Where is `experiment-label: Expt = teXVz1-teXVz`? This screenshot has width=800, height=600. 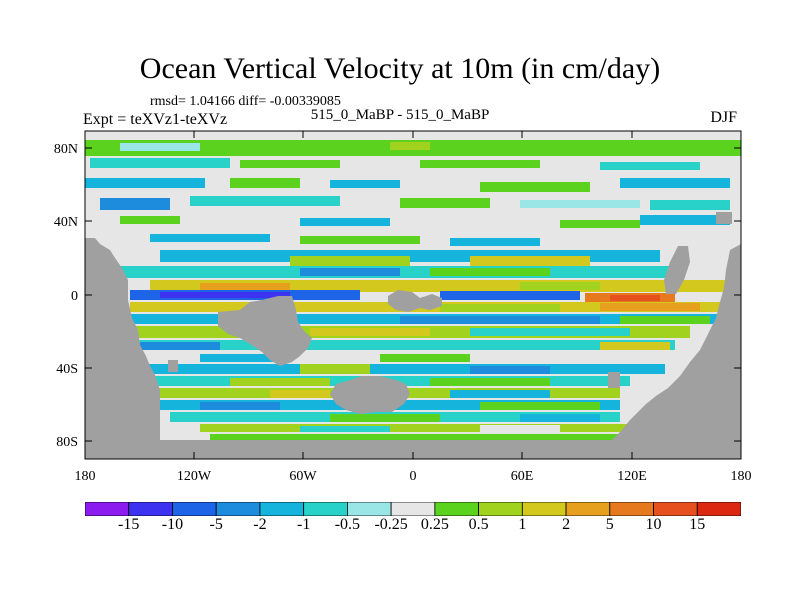 experiment-label: Expt = teXVz1-teXVz is located at coordinates (155, 119).